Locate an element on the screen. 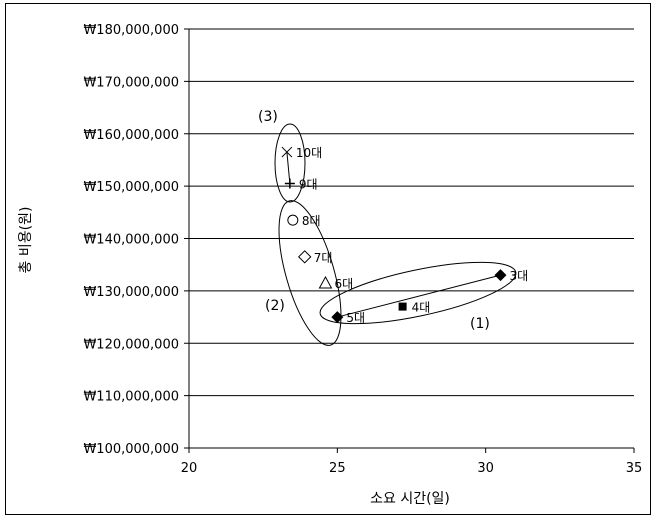 Image resolution: width=656 pixels, height=518 pixels. point-6대 is located at coordinates (325, 282).